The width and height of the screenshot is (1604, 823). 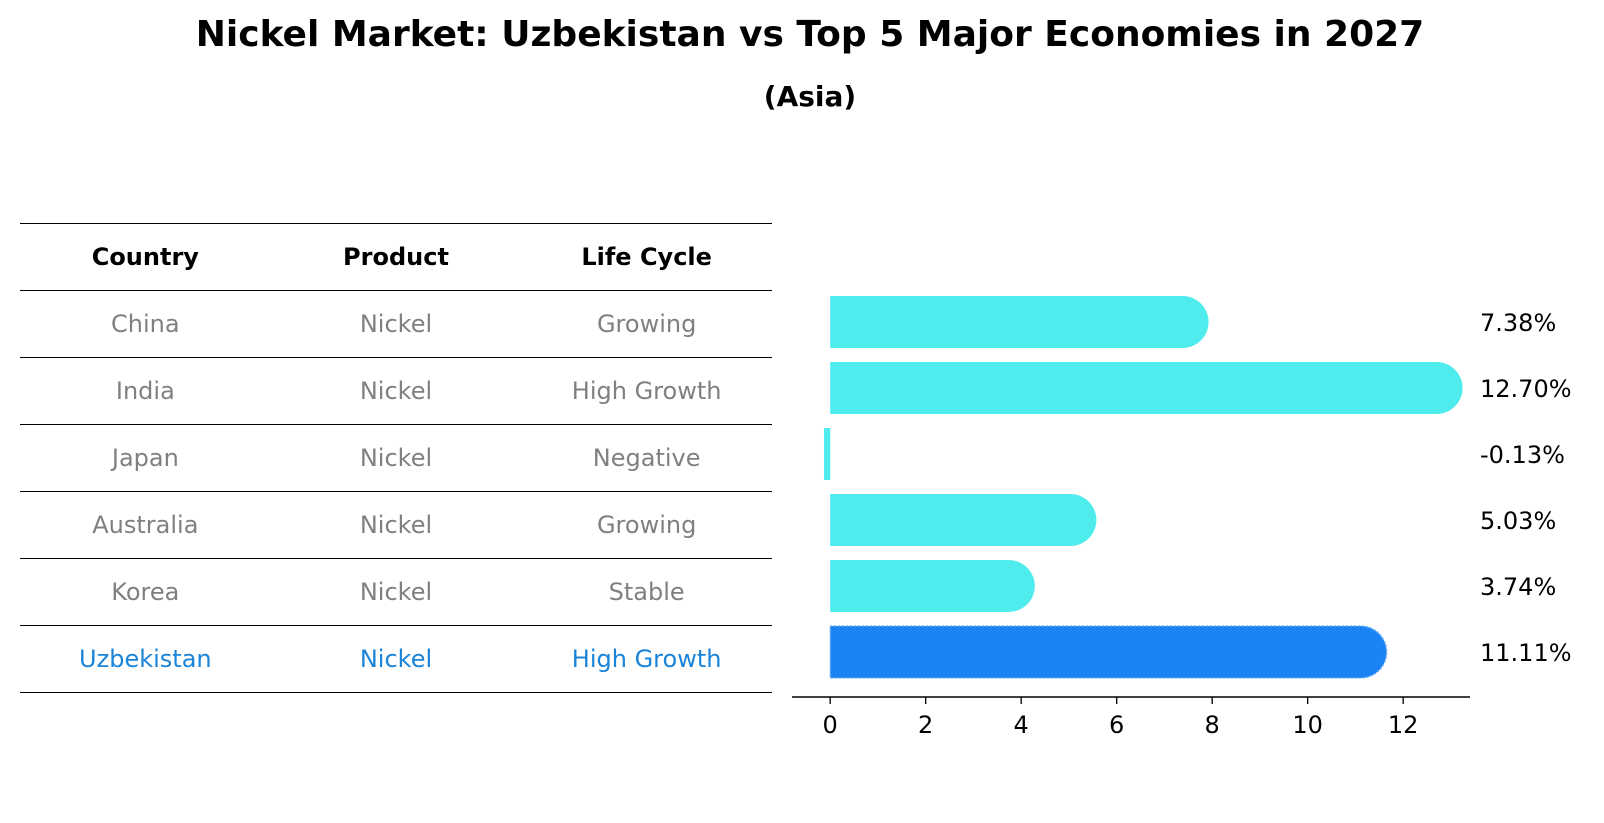 What do you see at coordinates (646, 458) in the screenshot?
I see `cell-life-cycle: Negative` at bounding box center [646, 458].